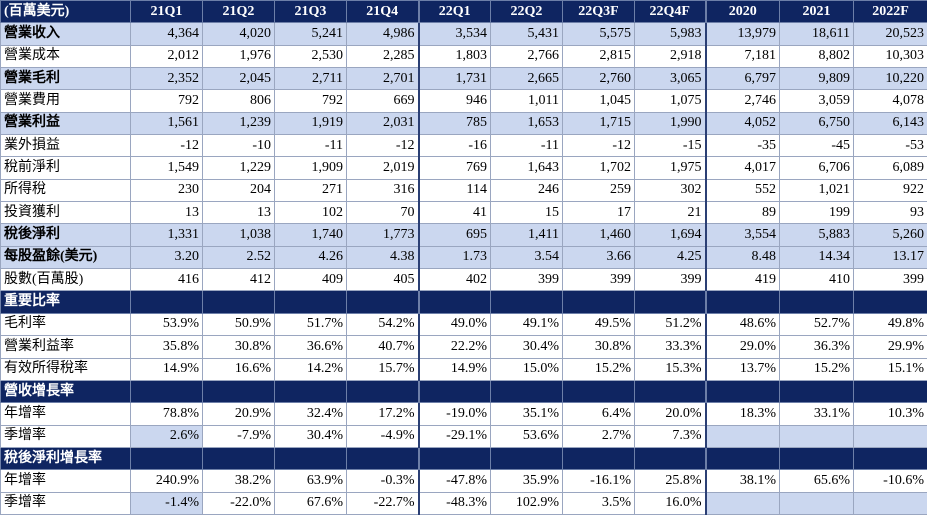 Image resolution: width=927 pixels, height=515 pixels. I want to click on cell: 35.8%, so click(167, 347).